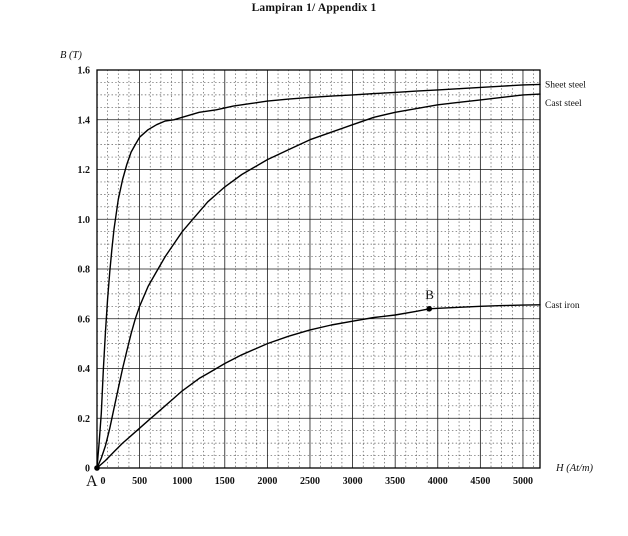  Describe the element at coordinates (395, 481) in the screenshot. I see `x-tick-label: 3500` at that location.